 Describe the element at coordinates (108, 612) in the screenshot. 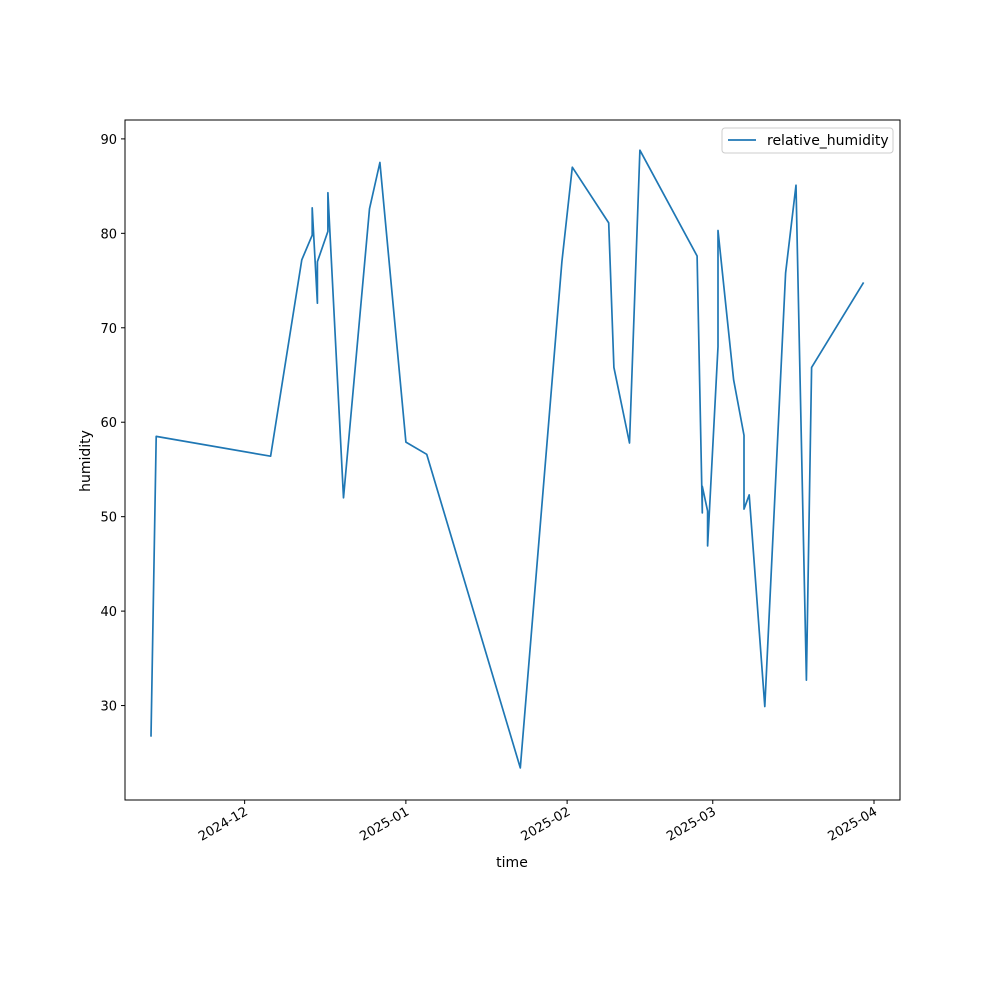

I see `y-tick-label: 40` at that location.